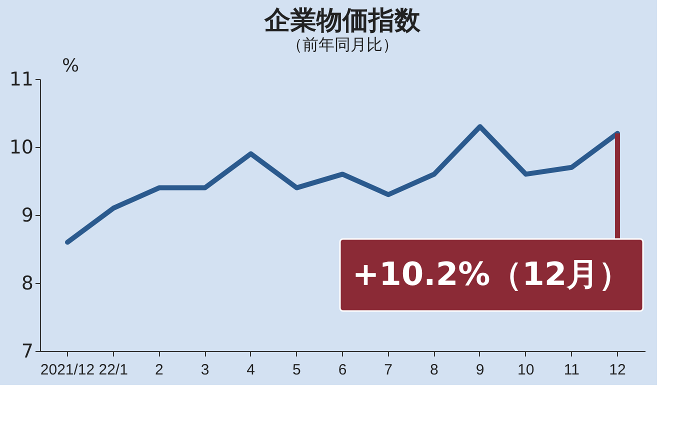  I want to click on annotation: +10.2%（12月）, so click(491, 274).